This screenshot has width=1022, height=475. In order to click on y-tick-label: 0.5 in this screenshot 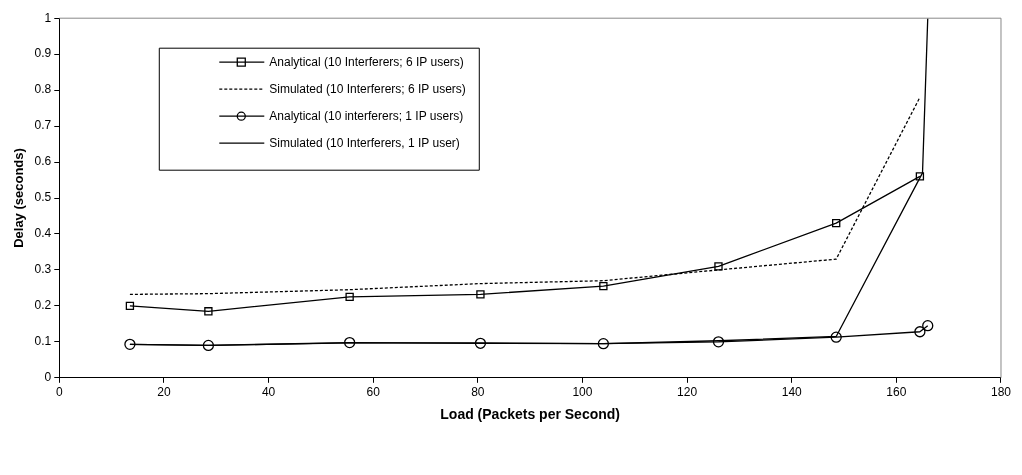, I will do `click(43, 197)`.